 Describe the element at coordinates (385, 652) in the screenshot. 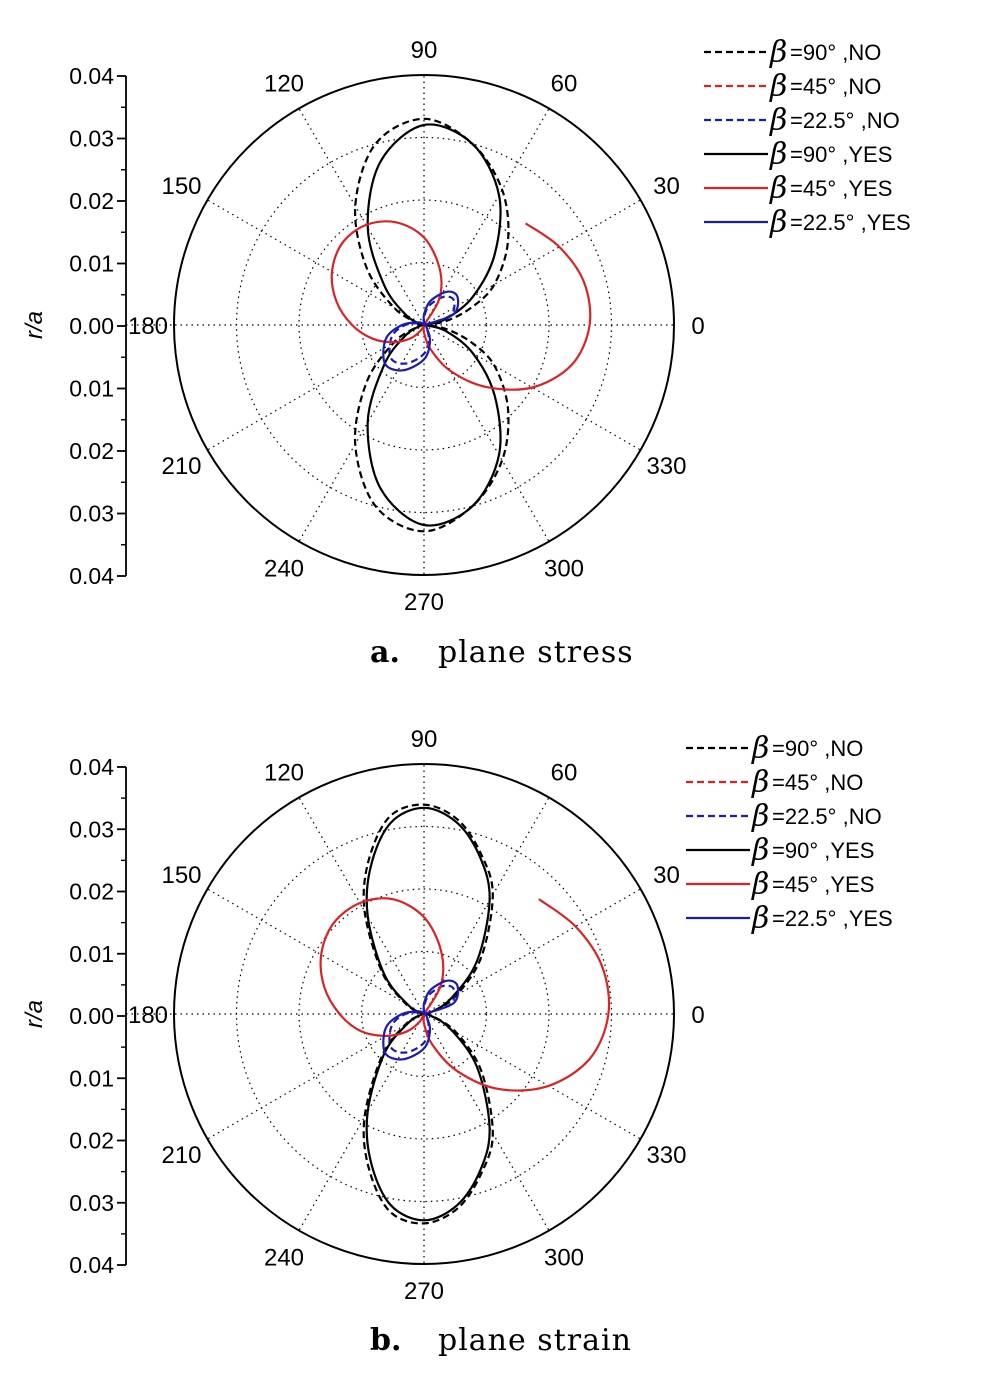

I see `caption-letter: a.` at that location.